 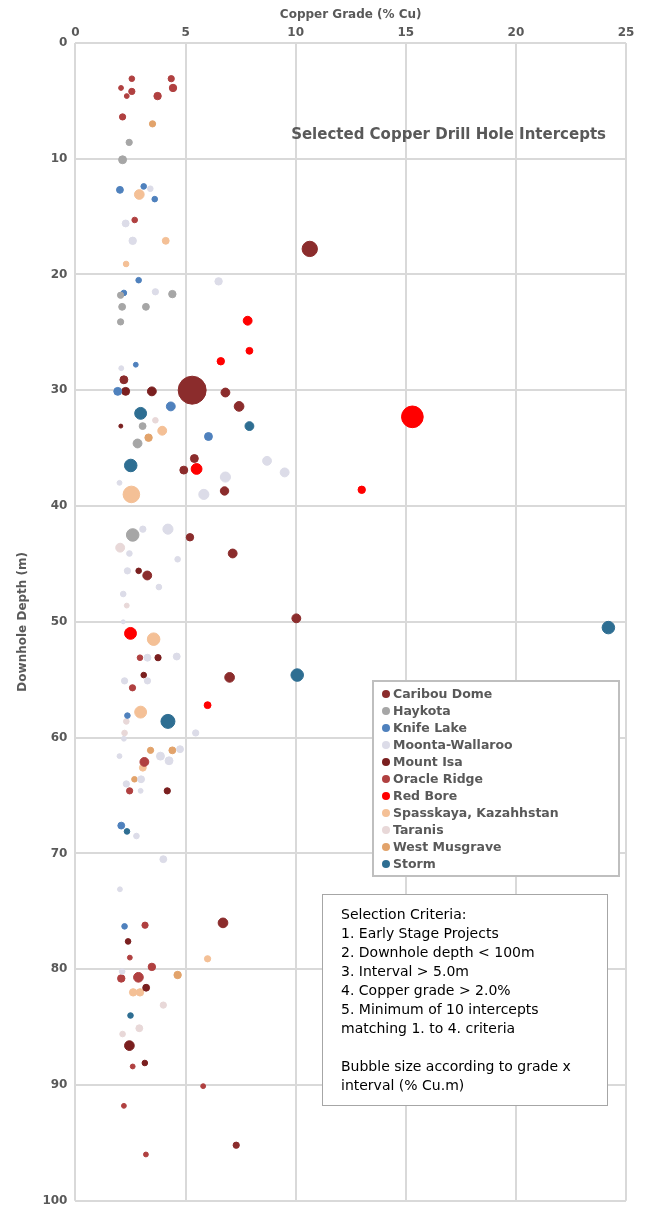 I want to click on annotation: 2. Downhole depth < 100m, so click(x=438, y=952).